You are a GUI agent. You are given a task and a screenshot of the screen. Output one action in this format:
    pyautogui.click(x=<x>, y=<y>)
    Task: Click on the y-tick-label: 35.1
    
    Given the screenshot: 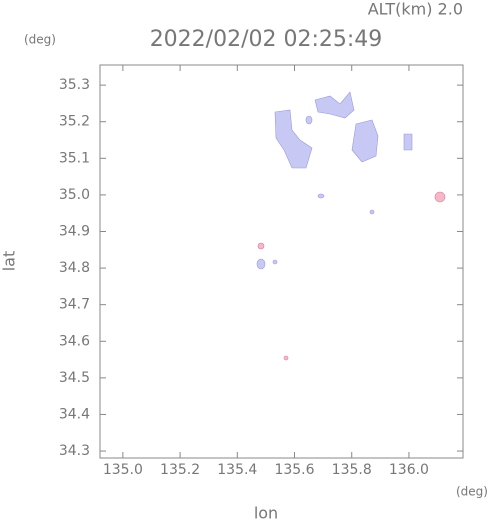 What is the action you would take?
    pyautogui.click(x=74, y=158)
    